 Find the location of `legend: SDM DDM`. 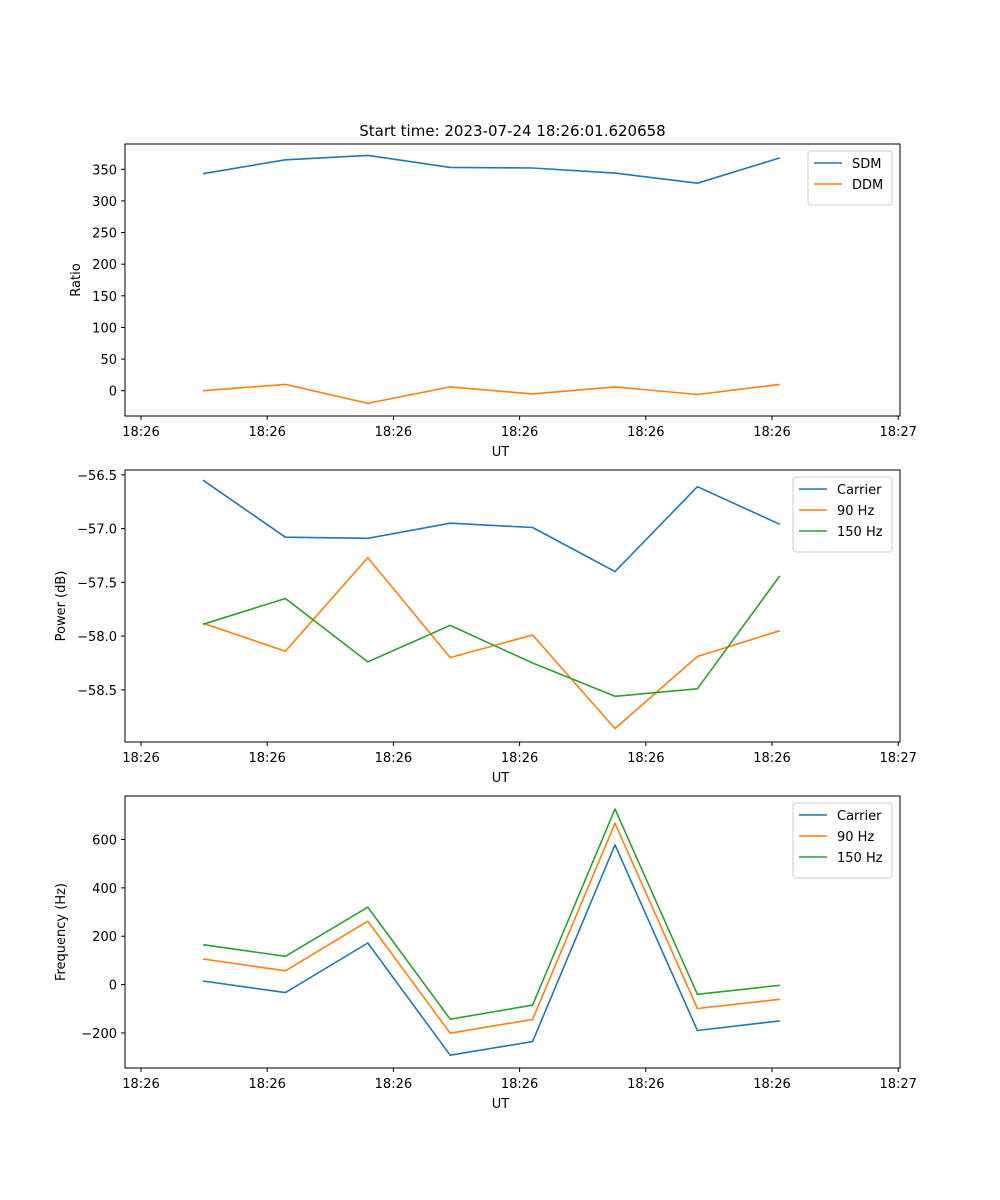

legend: SDM DDM is located at coordinates (850, 178).